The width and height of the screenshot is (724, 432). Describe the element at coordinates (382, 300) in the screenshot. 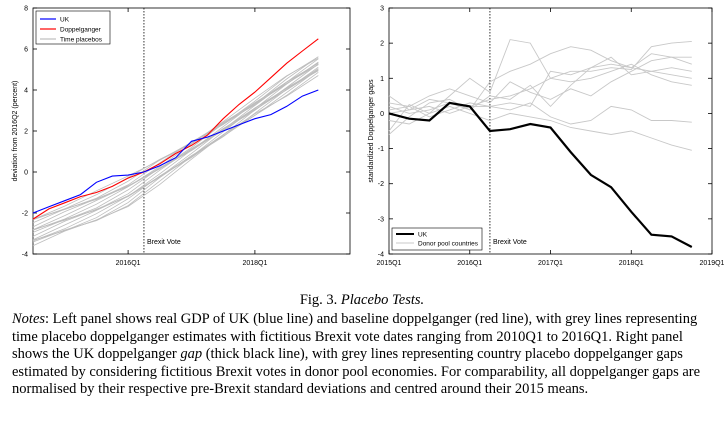

I see `figure-title-text: Placebo Tests.` at that location.